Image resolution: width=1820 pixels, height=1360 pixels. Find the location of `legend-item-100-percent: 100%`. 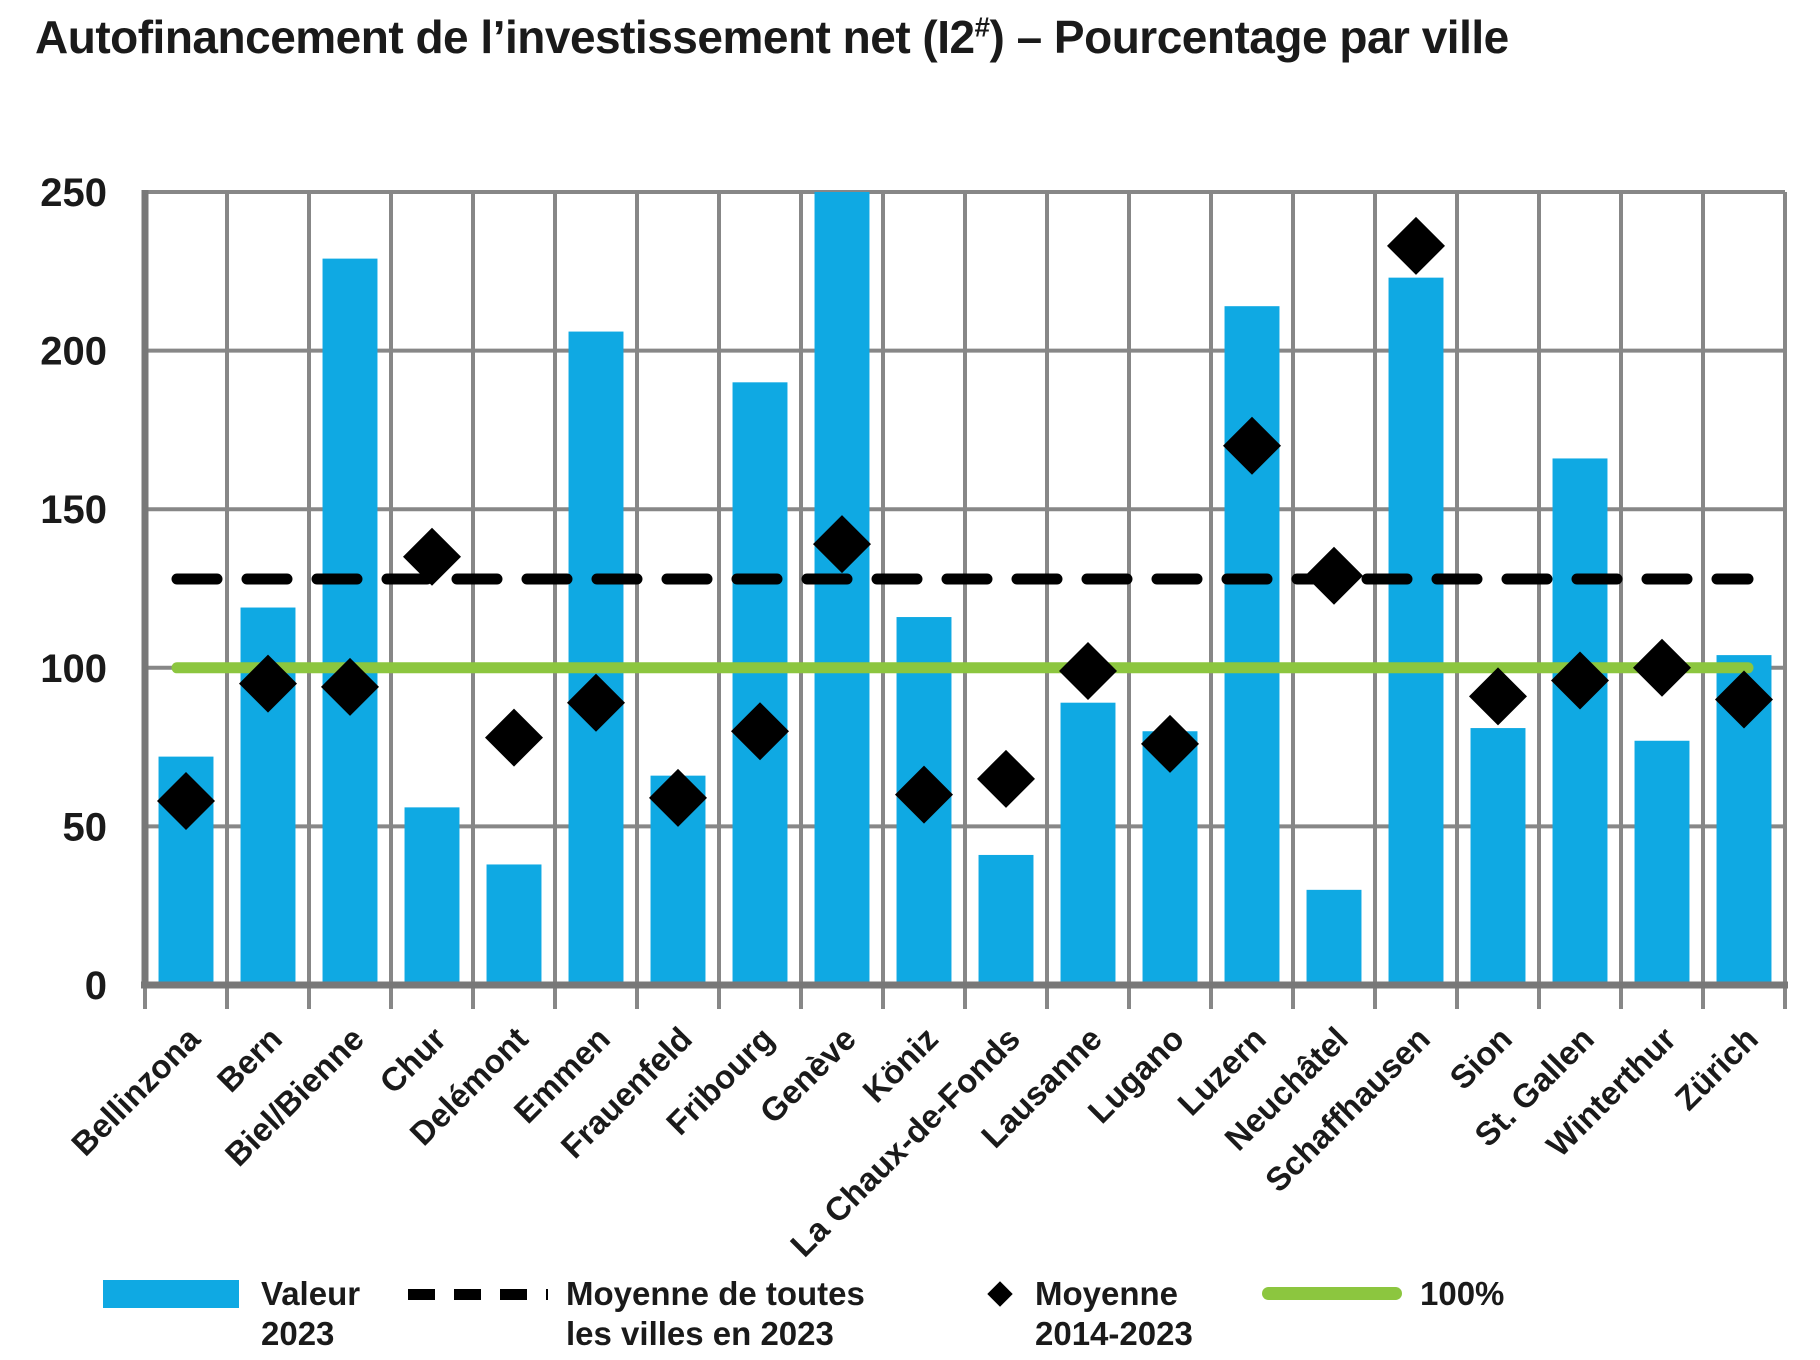

legend-item-100-percent: 100% is located at coordinates (1383, 1294).